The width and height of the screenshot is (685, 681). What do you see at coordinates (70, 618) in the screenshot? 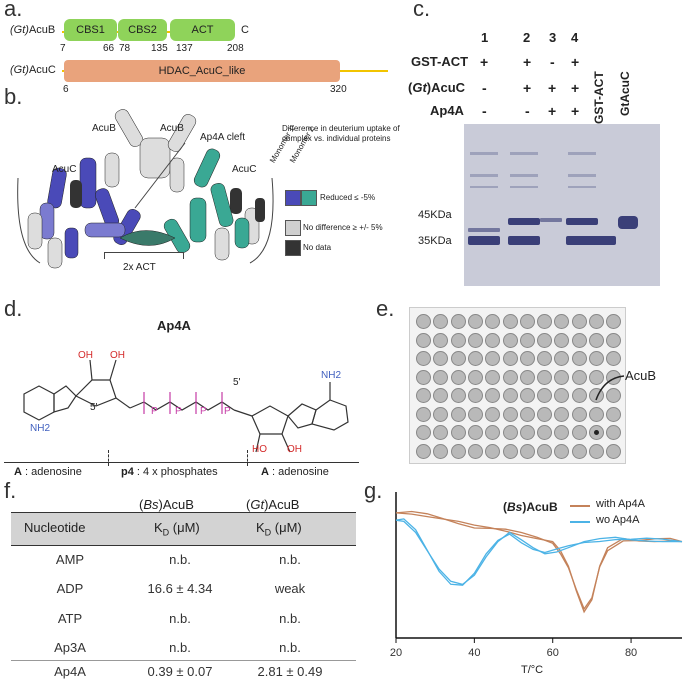
I see `nuc-atp: ATP` at bounding box center [70, 618].